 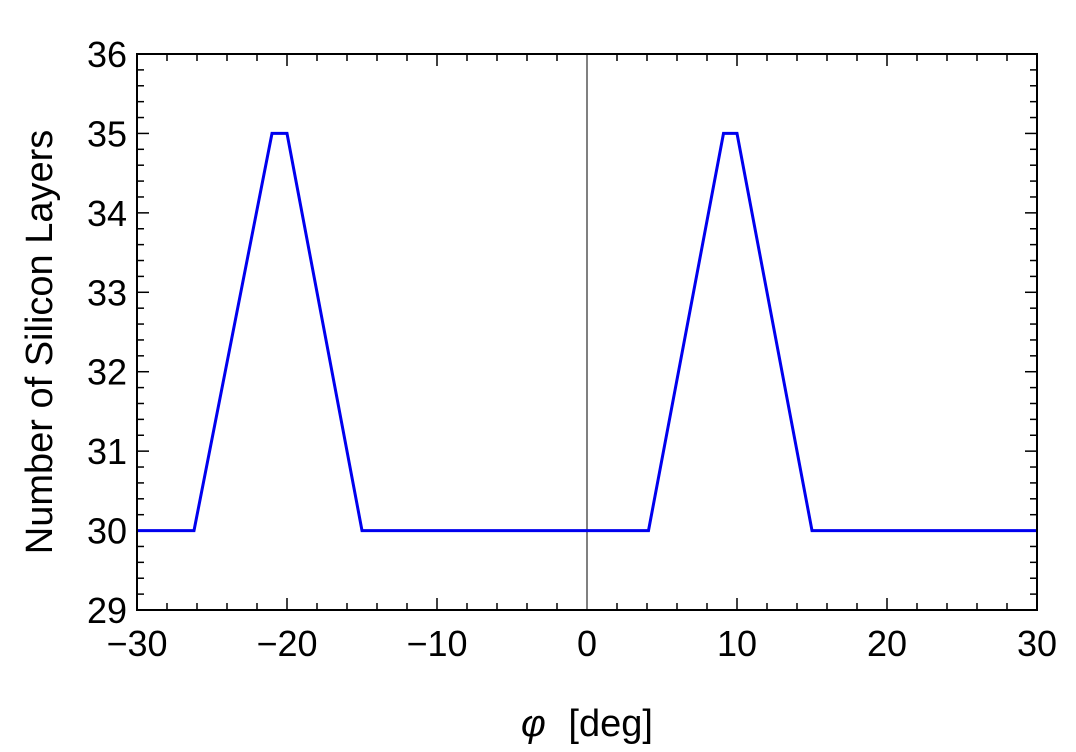 I want to click on y-tick-label: 33, so click(x=107, y=292).